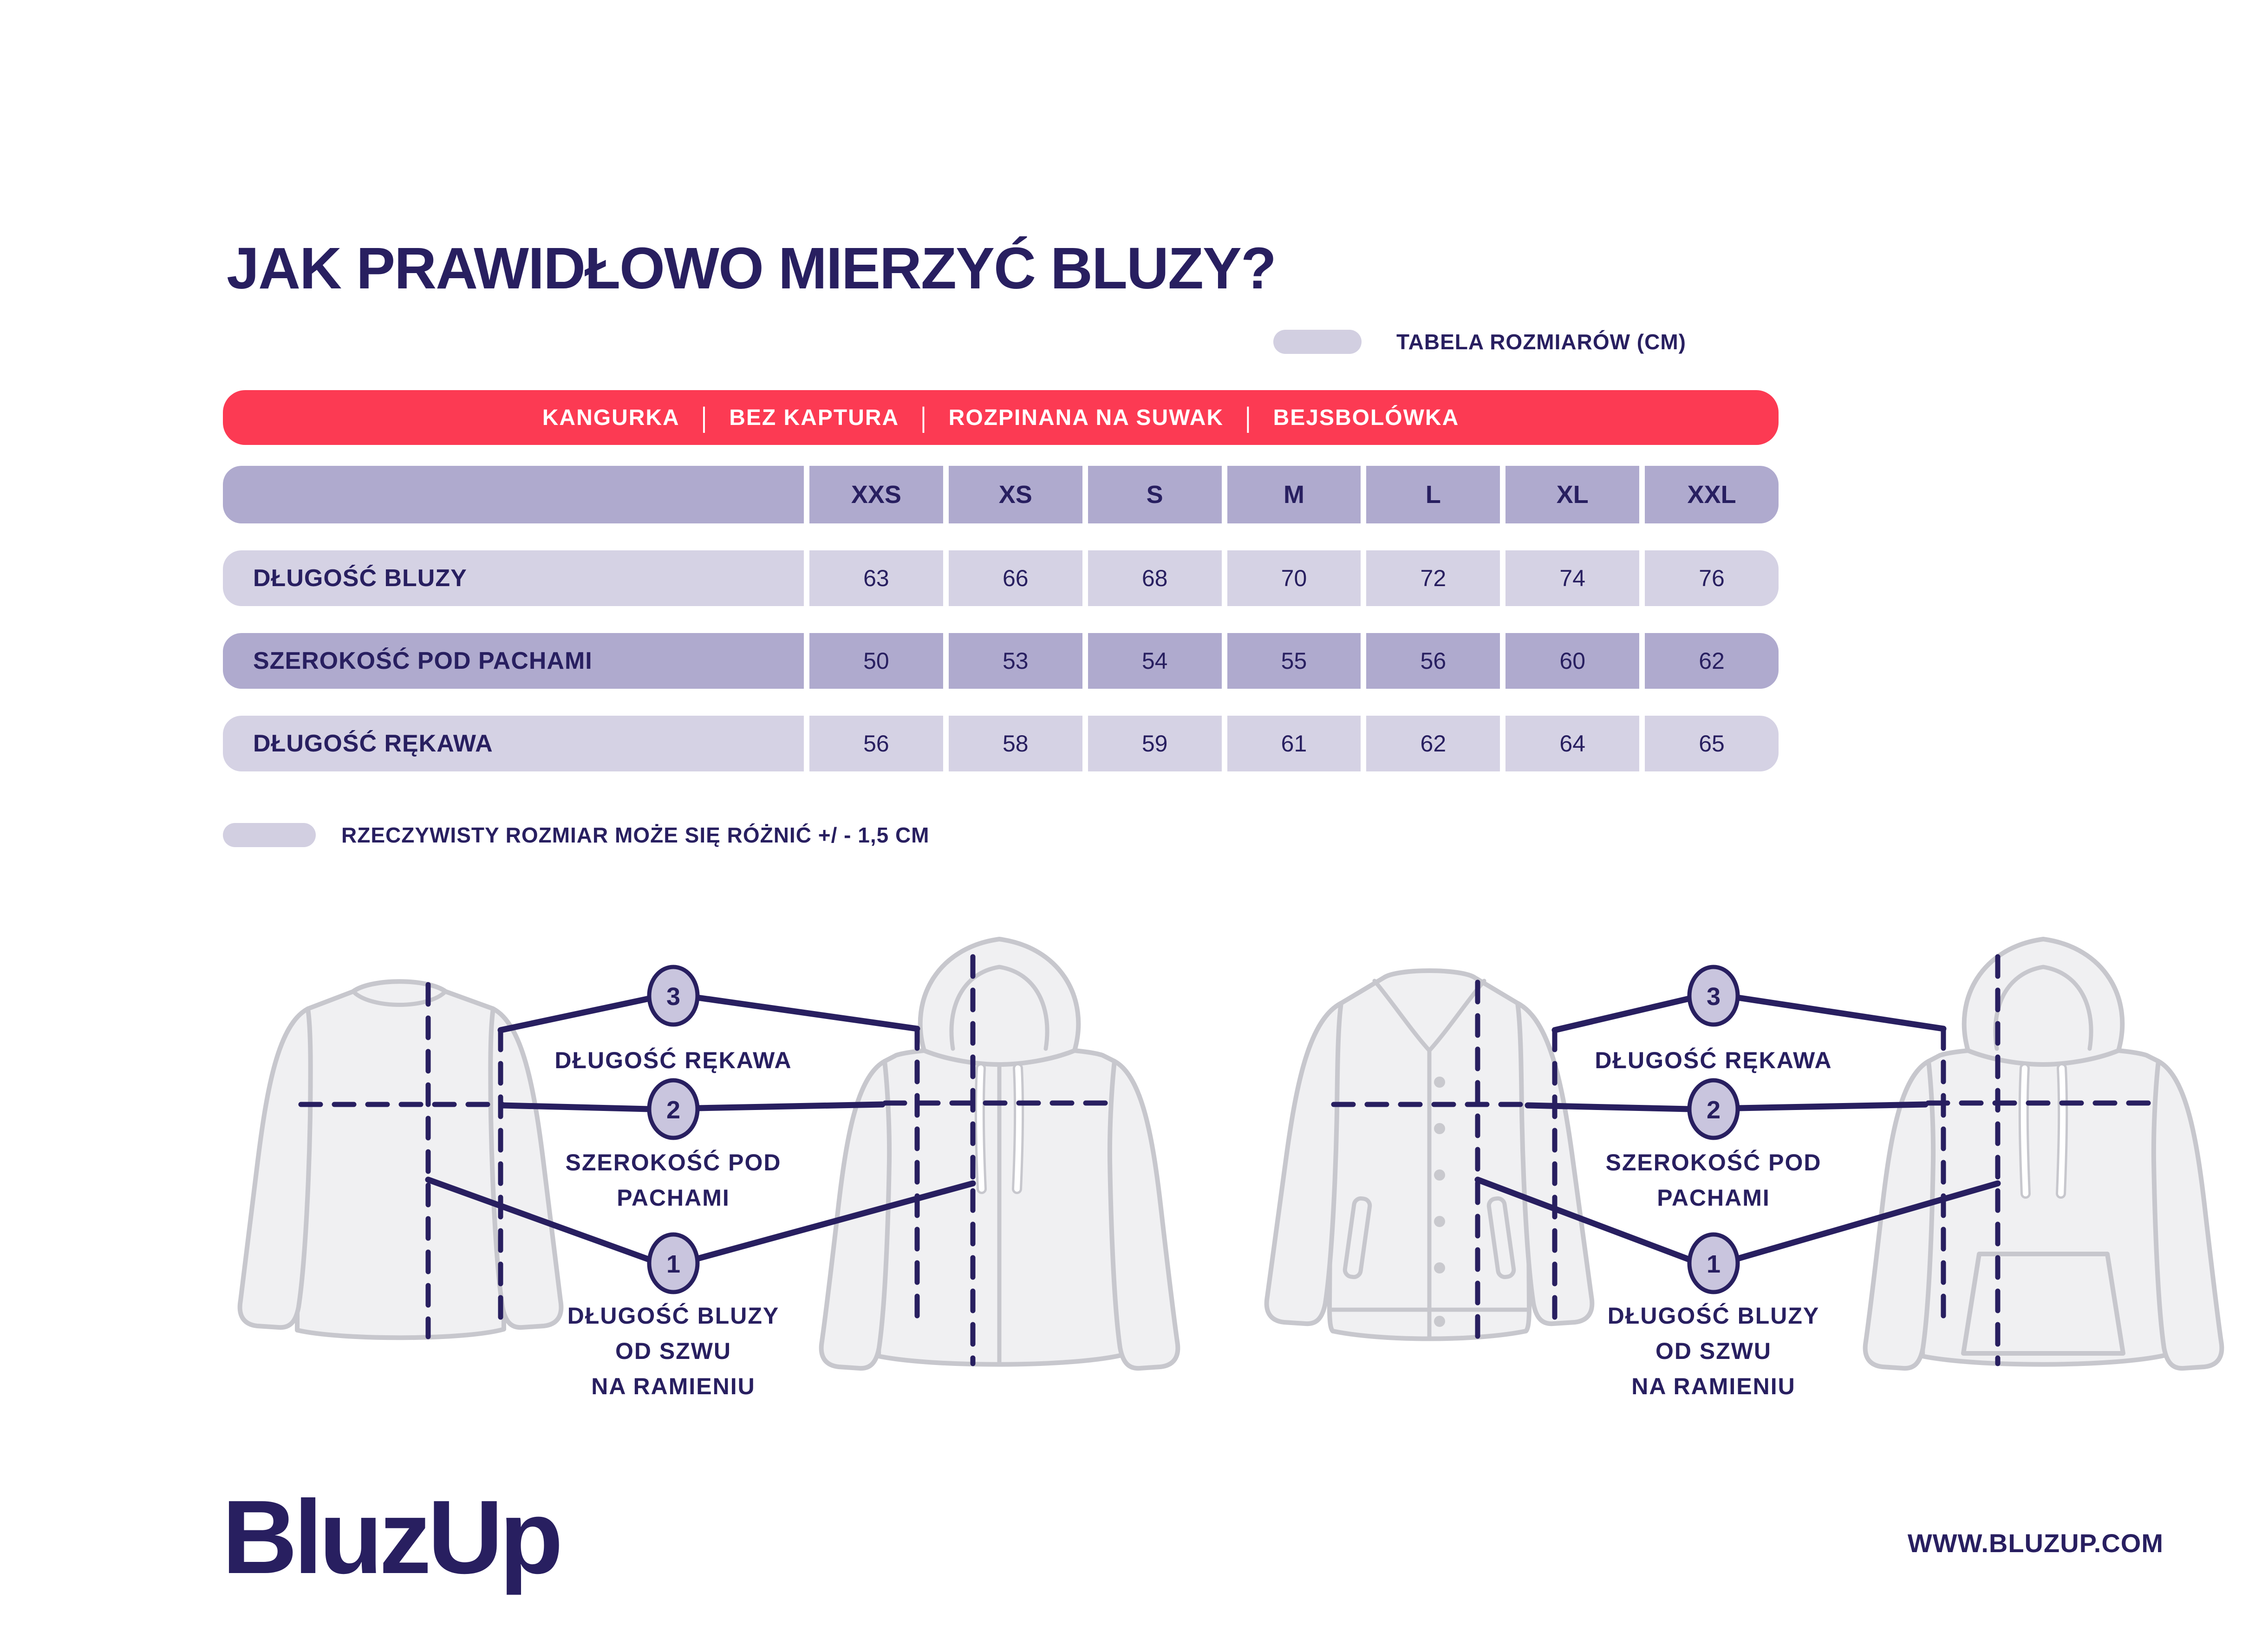  I want to click on row-label: SZEROKOŚĆ POD PACHAMI, so click(513, 661).